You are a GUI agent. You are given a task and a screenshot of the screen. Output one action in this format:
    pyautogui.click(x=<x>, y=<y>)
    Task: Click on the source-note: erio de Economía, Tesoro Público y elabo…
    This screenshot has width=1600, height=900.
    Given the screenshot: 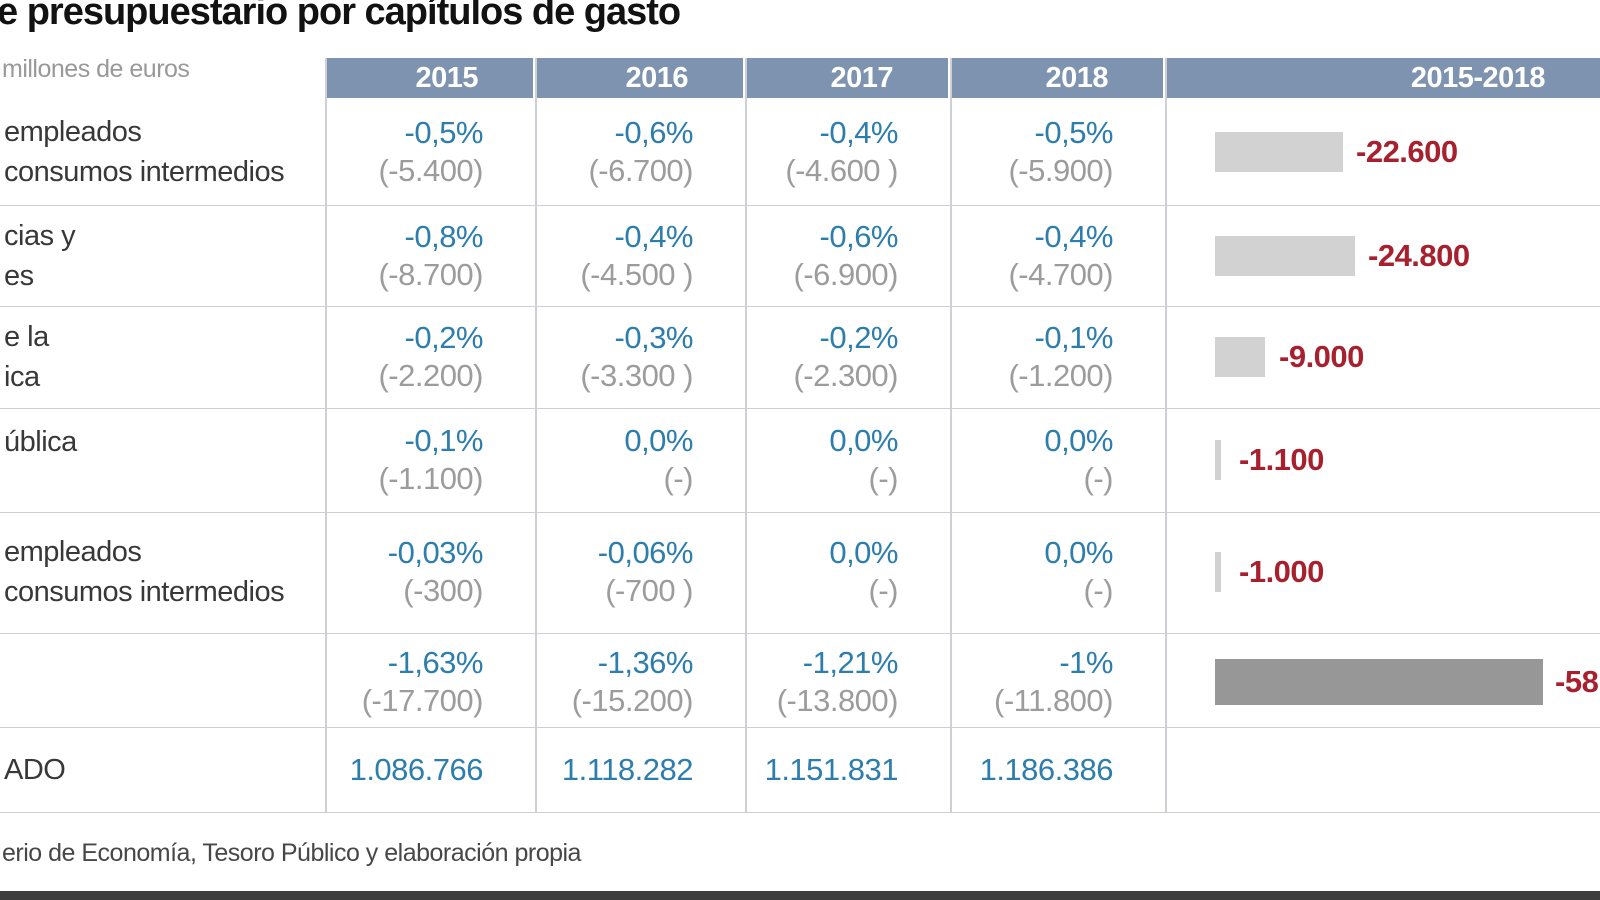 What is the action you would take?
    pyautogui.click(x=291, y=853)
    